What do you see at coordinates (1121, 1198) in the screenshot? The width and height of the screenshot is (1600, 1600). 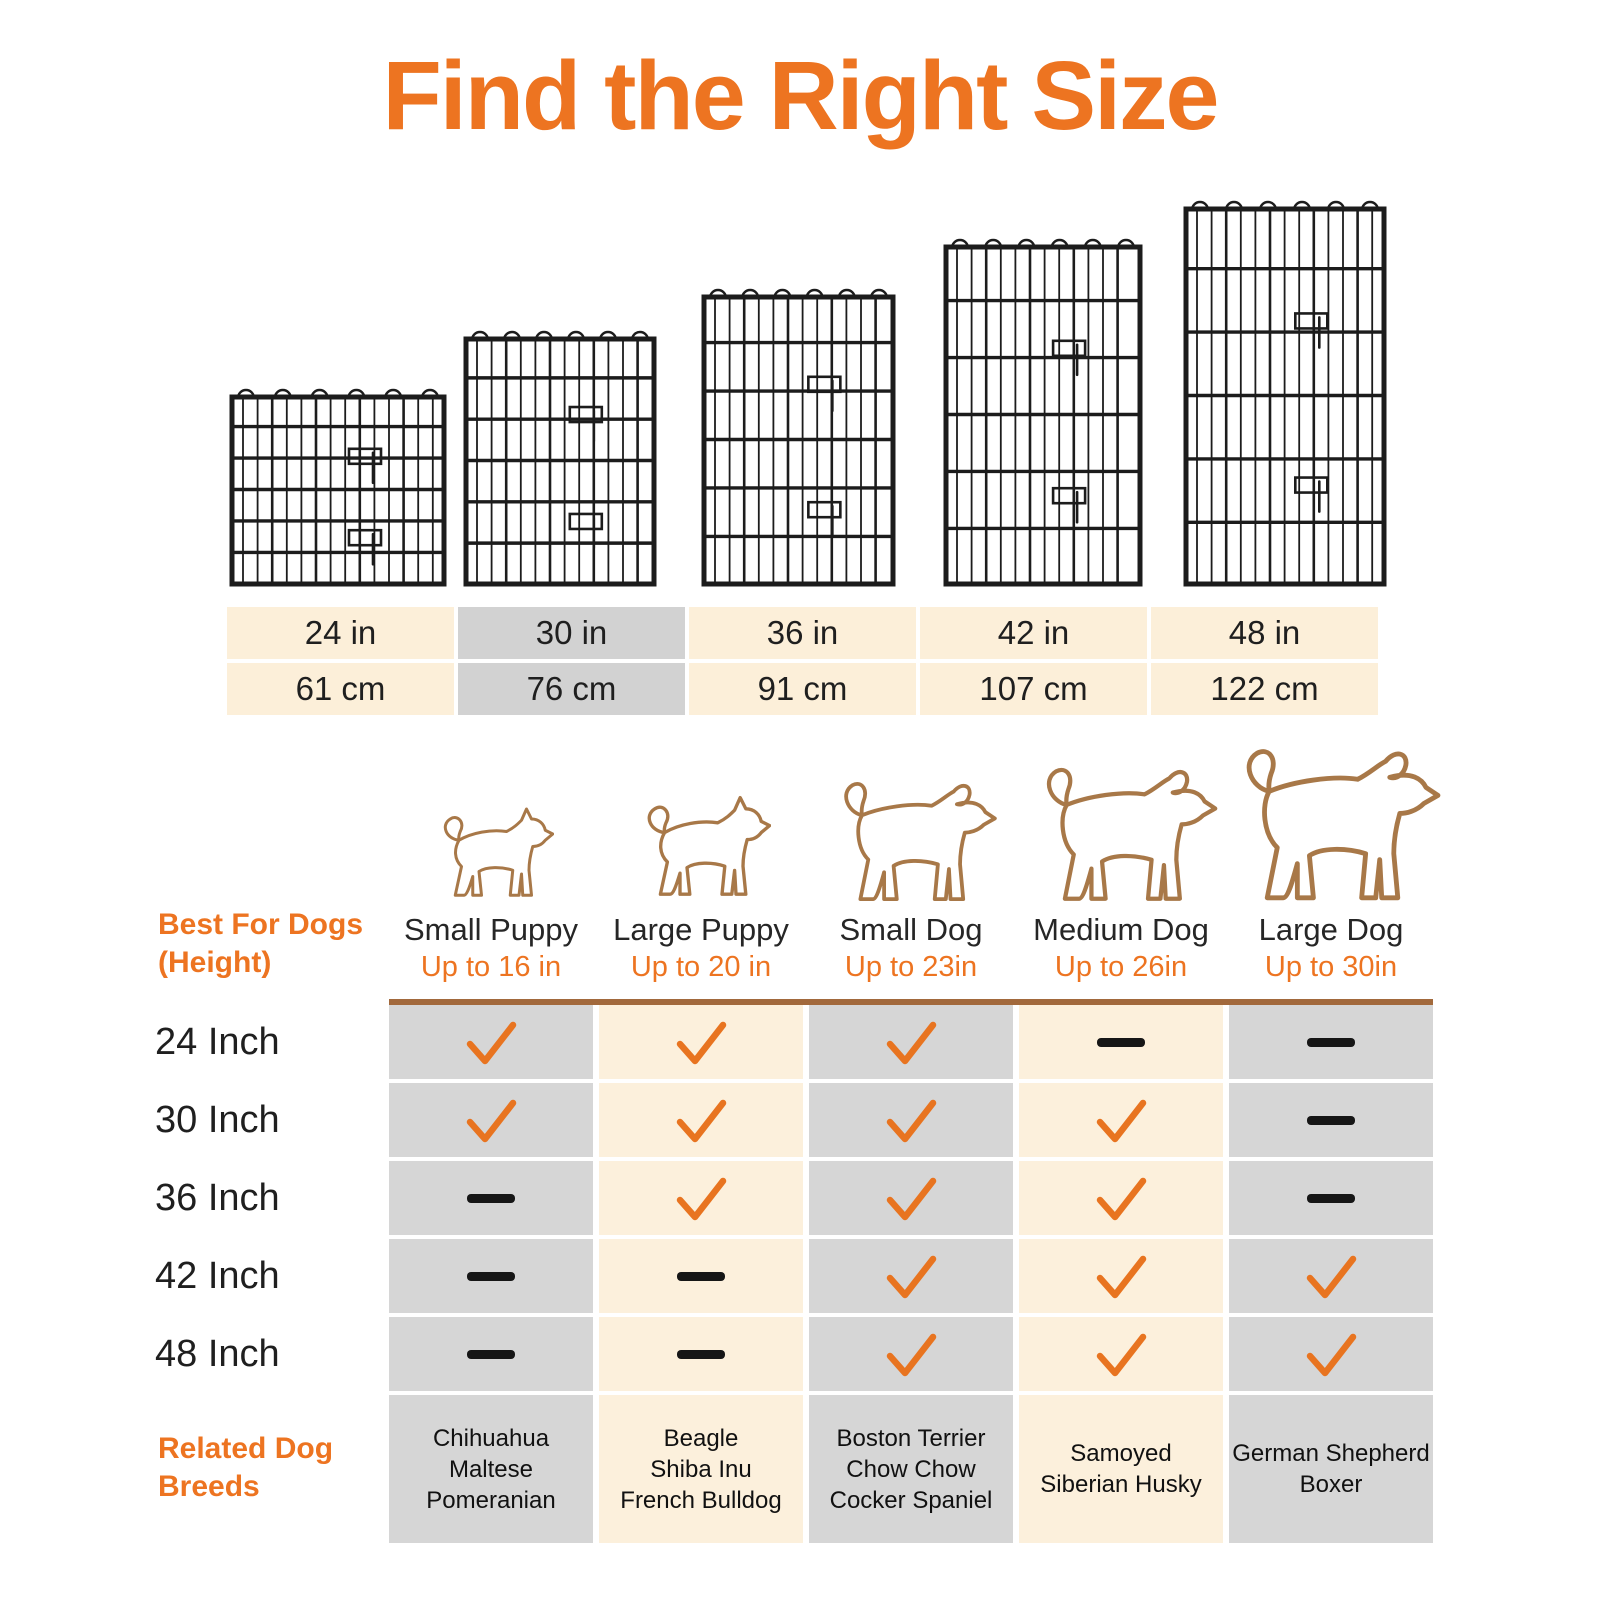 I see `cell-36Inch-col3` at bounding box center [1121, 1198].